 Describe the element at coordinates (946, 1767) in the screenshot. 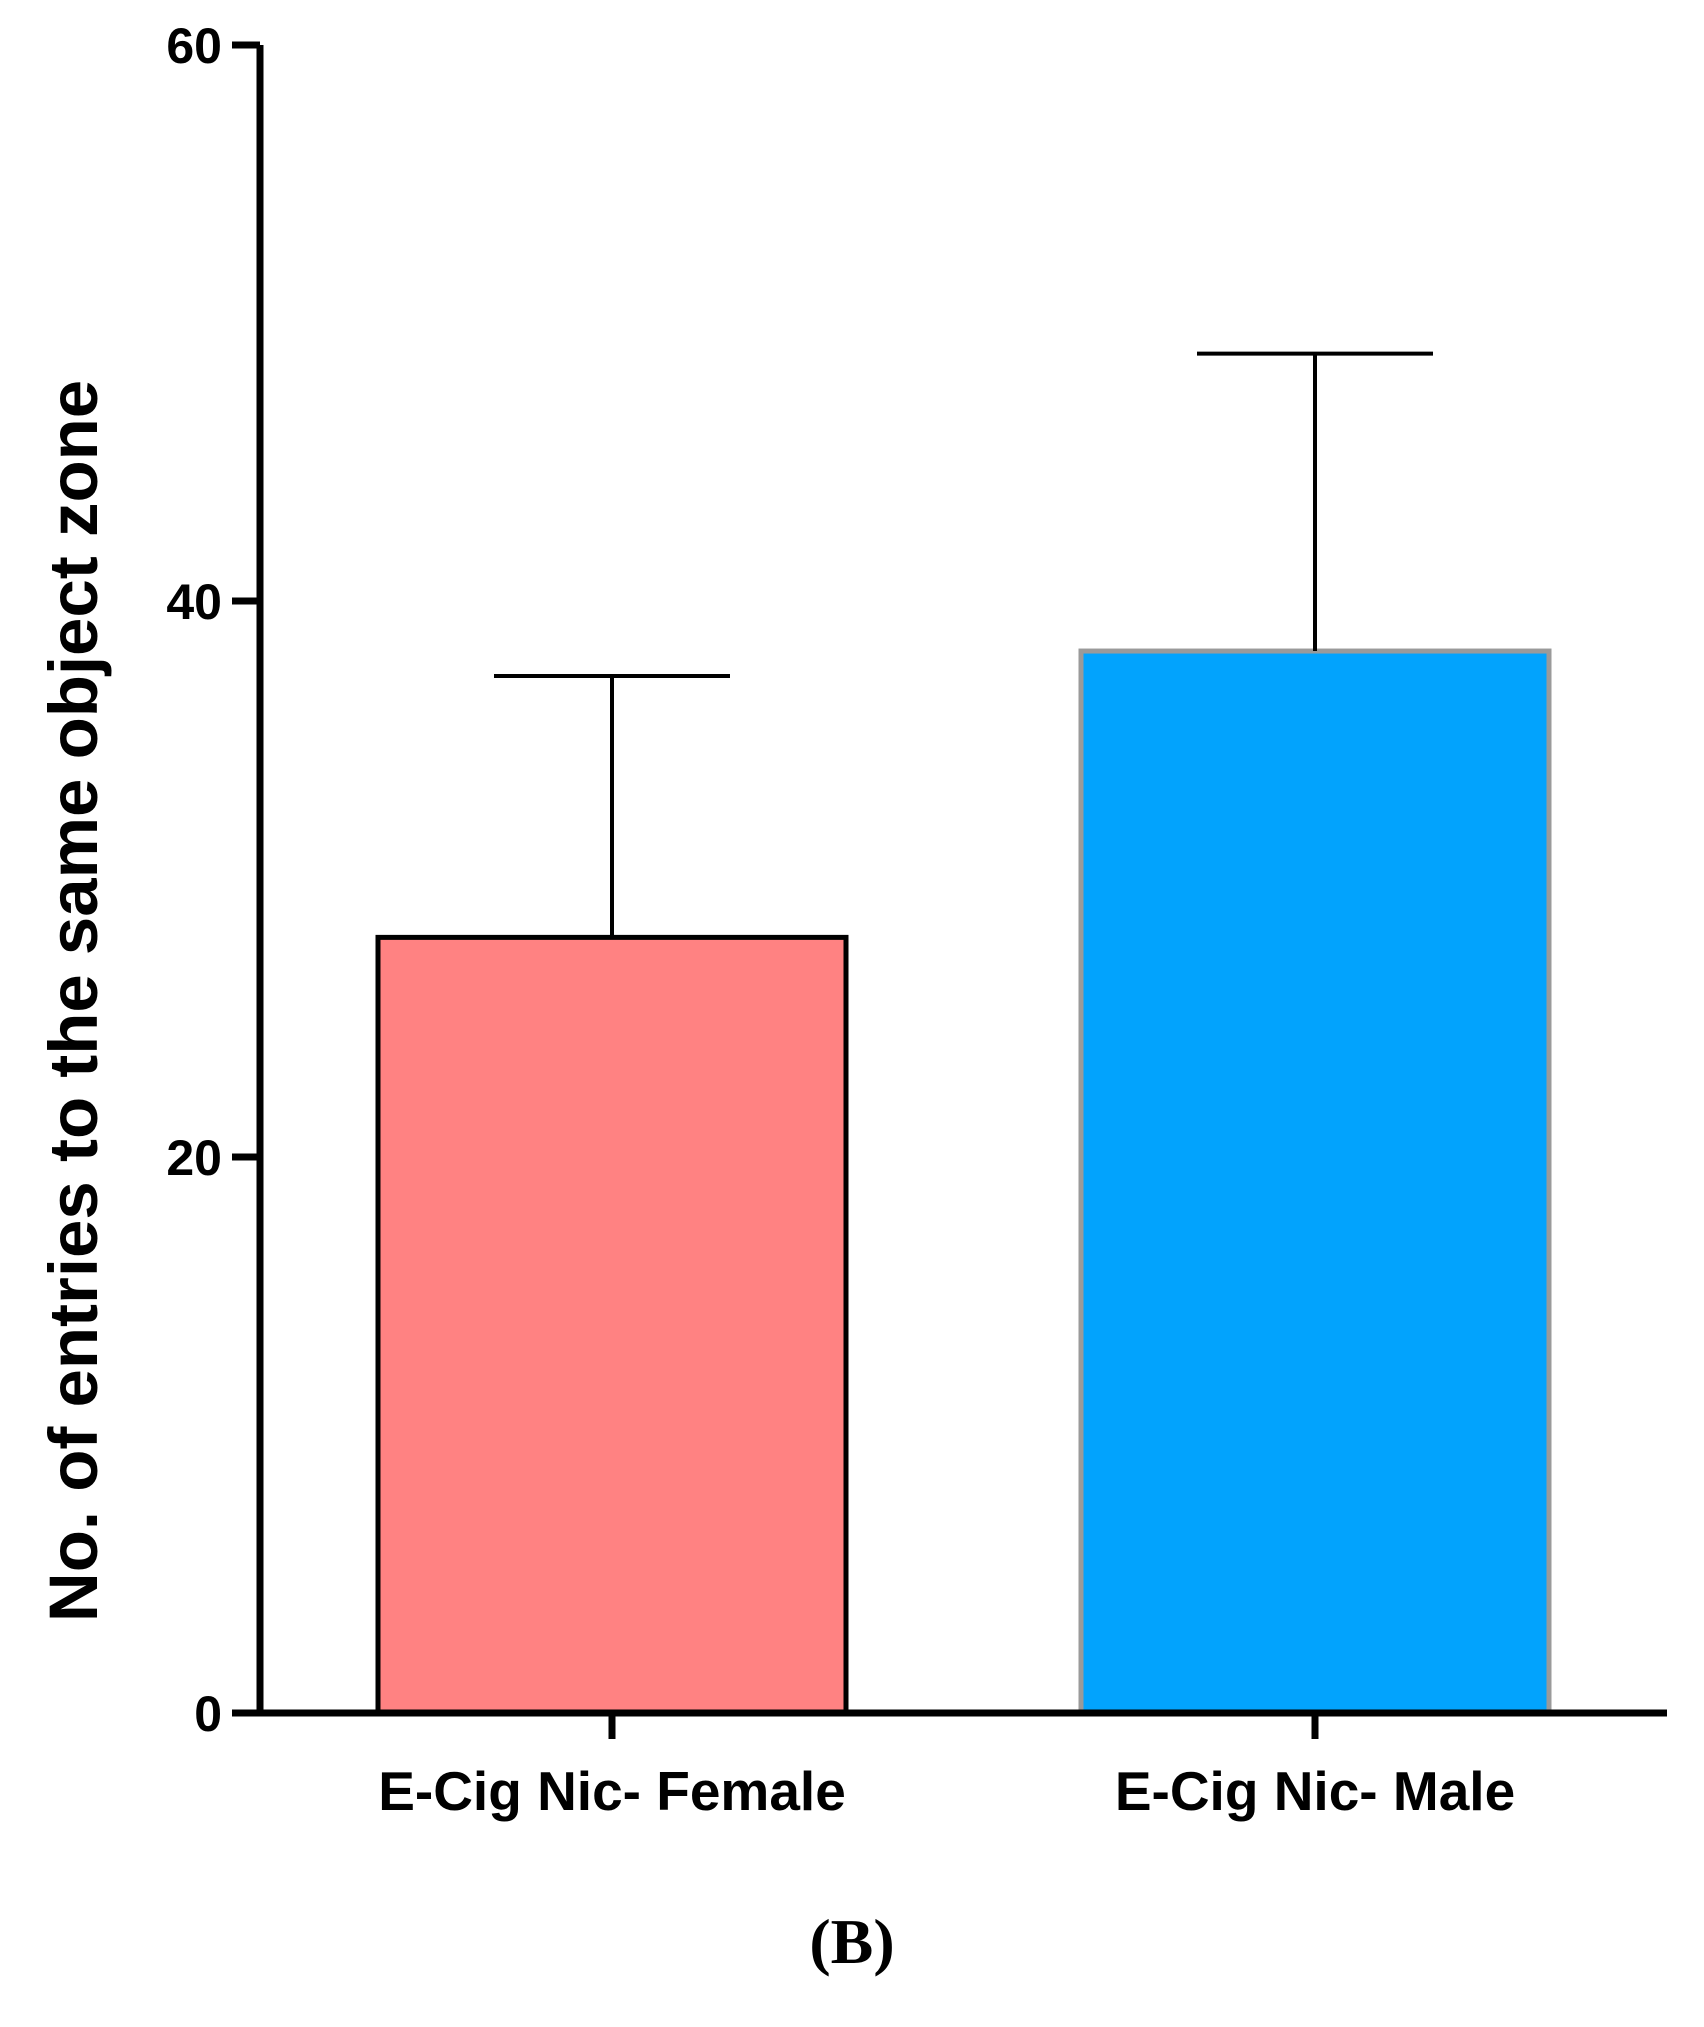

I see `x-ticks-group: E-Cig Nic- Female E-Cig Nic- Male` at that location.